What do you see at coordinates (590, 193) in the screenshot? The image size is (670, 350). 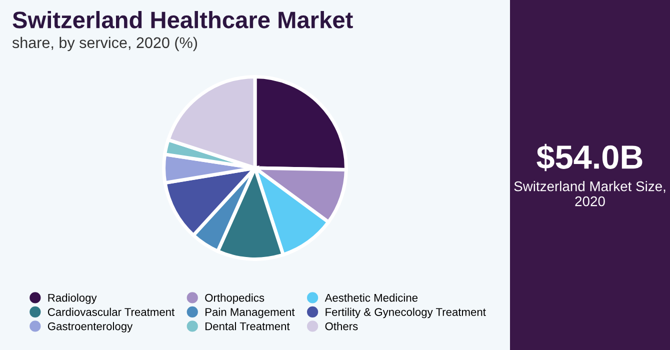 I see `text: Switzerland Market Size, 2020` at bounding box center [590, 193].